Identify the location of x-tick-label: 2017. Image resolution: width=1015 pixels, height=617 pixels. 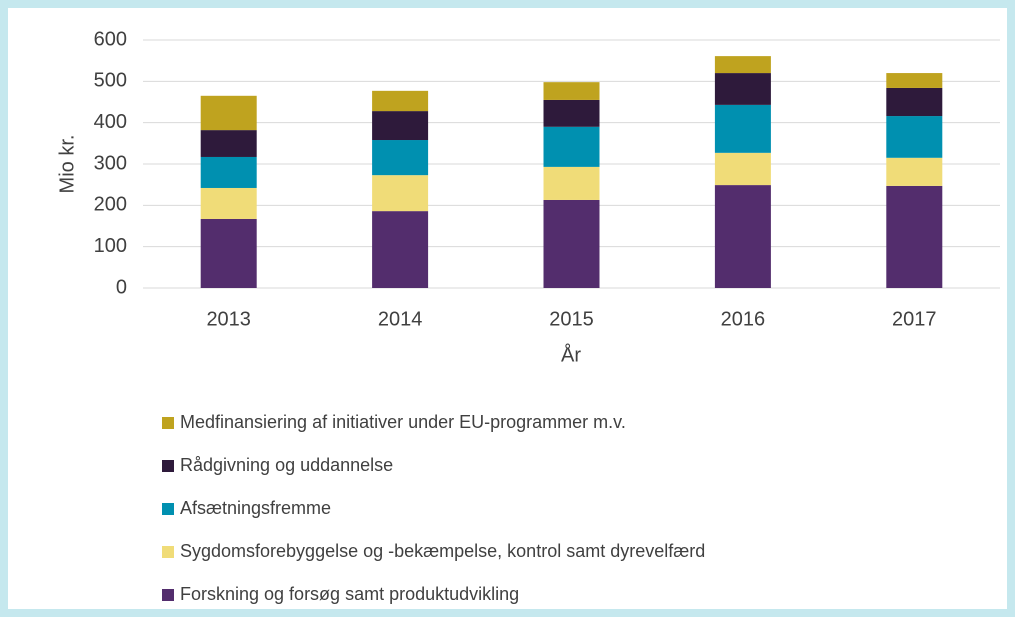
(914, 319).